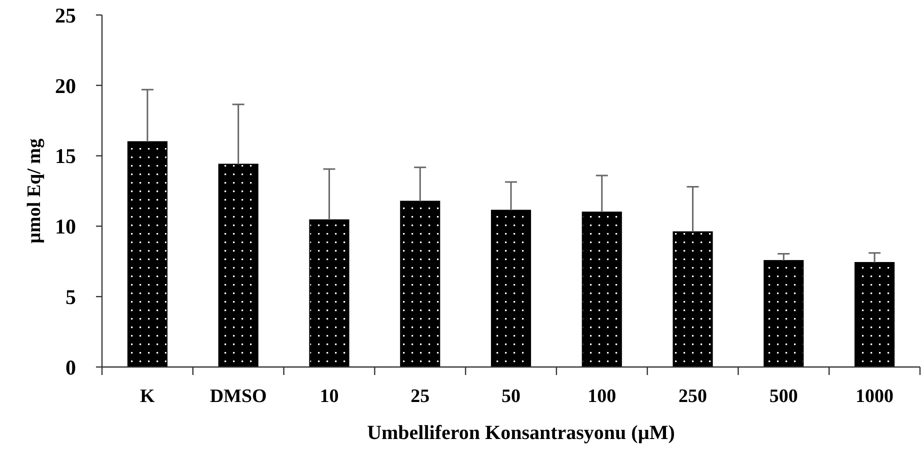 This screenshot has width=923, height=464. I want to click on y-tick-label: 5, so click(71, 296).